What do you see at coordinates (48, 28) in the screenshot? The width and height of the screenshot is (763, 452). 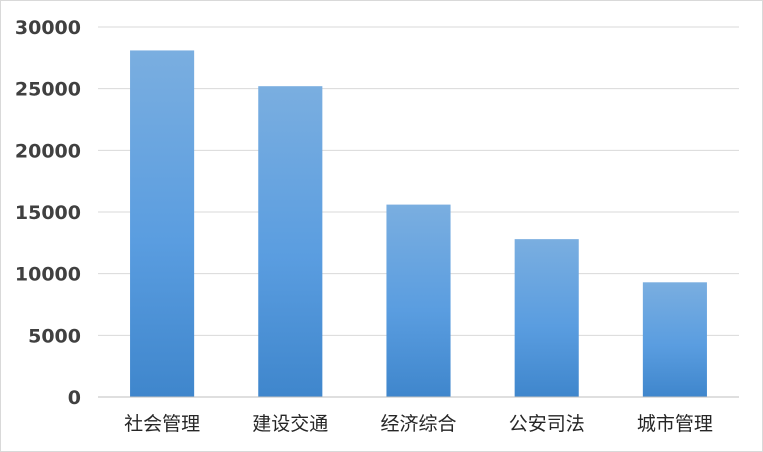 I see `y-tick-label: 30000` at bounding box center [48, 28].